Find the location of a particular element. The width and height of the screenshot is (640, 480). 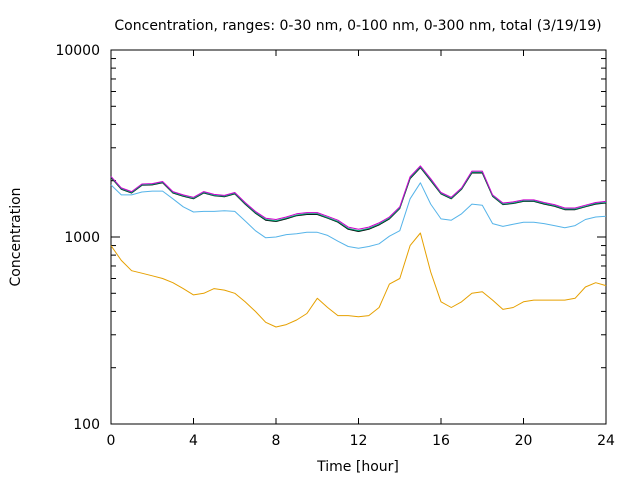

y-tick-label: 1000 is located at coordinates (82, 238).